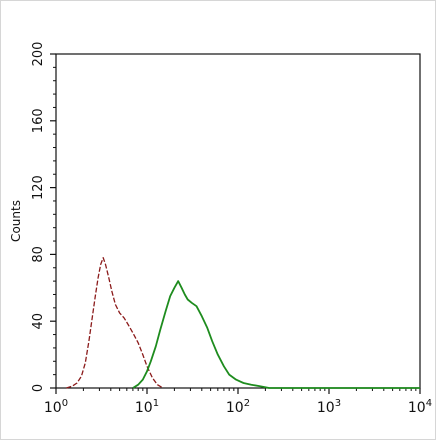  What do you see at coordinates (329, 407) in the screenshot?
I see `x-tick-label-1000: 103` at bounding box center [329, 407].